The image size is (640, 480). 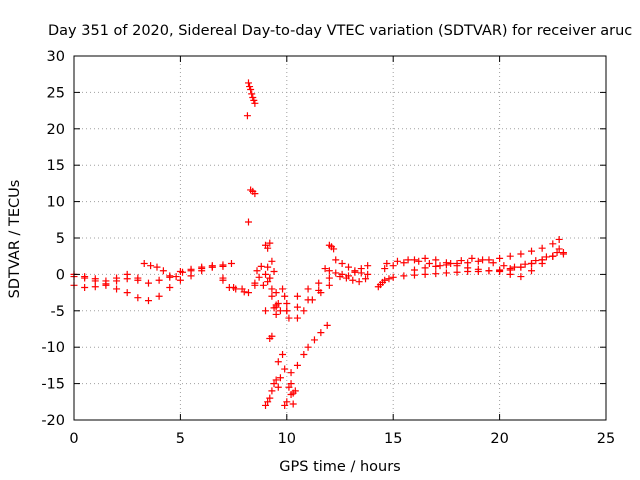 What do you see at coordinates (56, 57) in the screenshot?
I see `y-tick-label: 30` at bounding box center [56, 57].